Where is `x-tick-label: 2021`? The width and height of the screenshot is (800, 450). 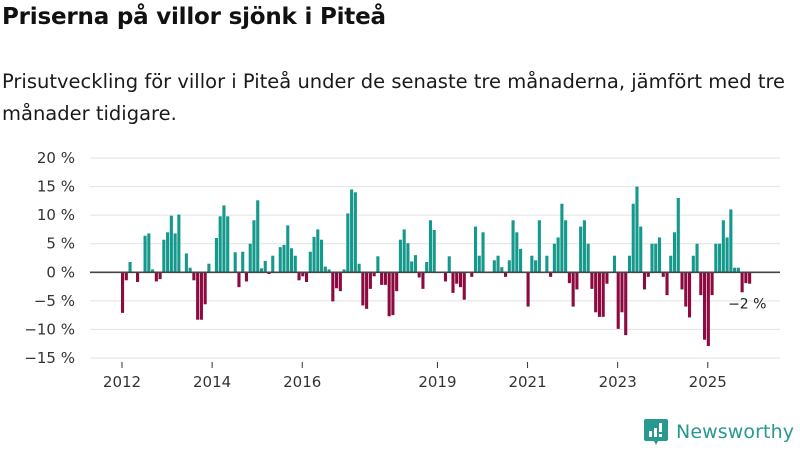
x-tick-label: 2021 is located at coordinates (527, 382).